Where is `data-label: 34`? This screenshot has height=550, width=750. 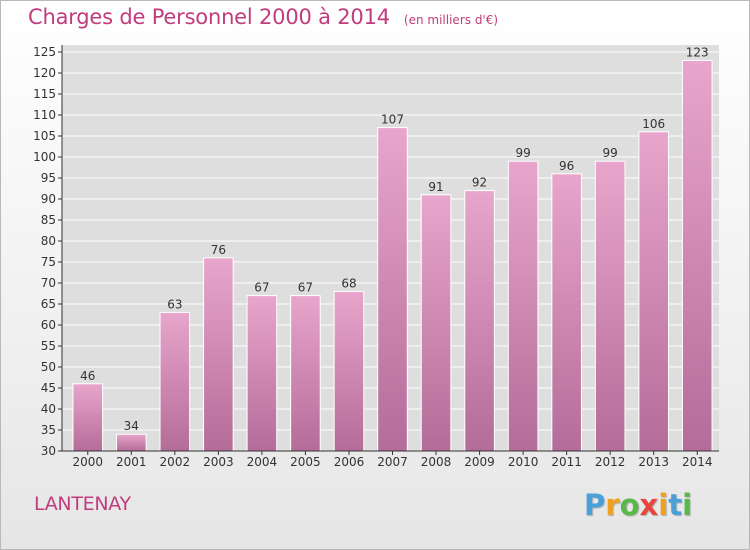 data-label: 34 is located at coordinates (131, 426).